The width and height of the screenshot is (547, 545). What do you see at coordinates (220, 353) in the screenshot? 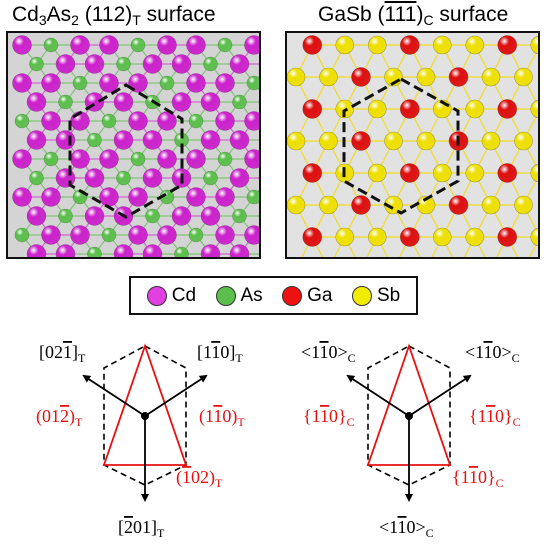
I see `direction-label-top-right: [110]T` at bounding box center [220, 353].